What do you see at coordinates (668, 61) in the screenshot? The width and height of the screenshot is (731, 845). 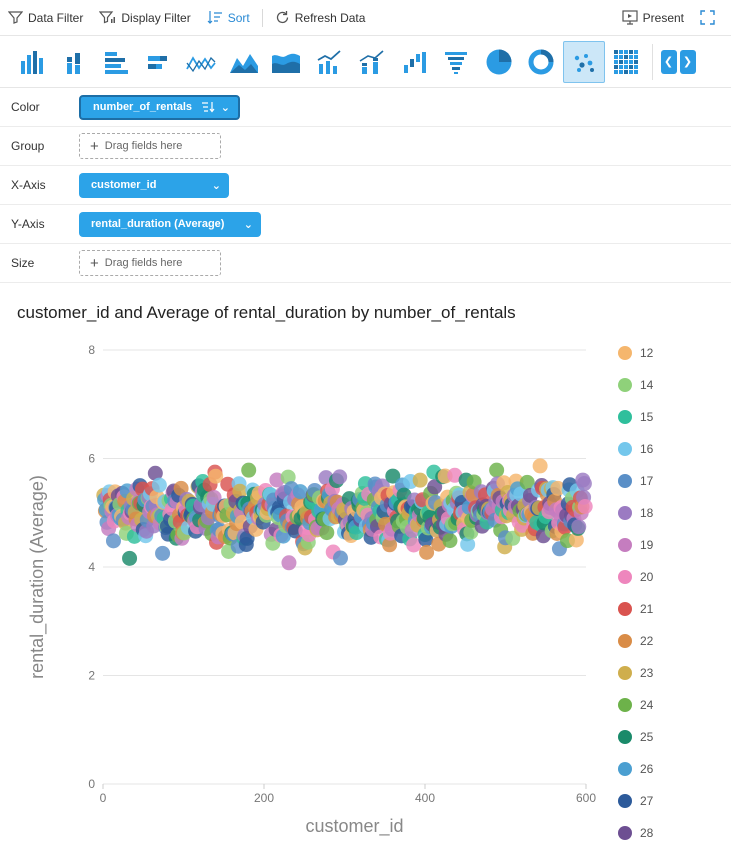 I see `chart-type-prev-button: ❮` at bounding box center [668, 61].